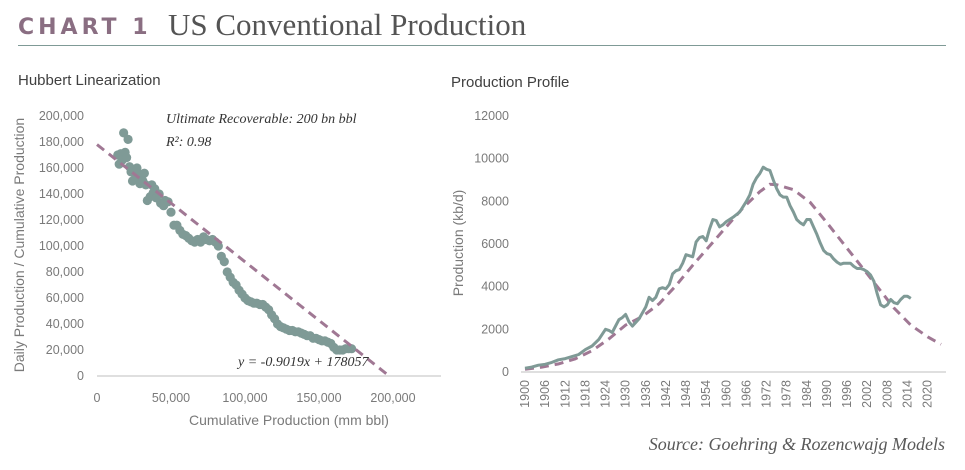 The image size is (965, 470). What do you see at coordinates (510, 82) in the screenshot?
I see `production-chart-title: Production Profile` at bounding box center [510, 82].